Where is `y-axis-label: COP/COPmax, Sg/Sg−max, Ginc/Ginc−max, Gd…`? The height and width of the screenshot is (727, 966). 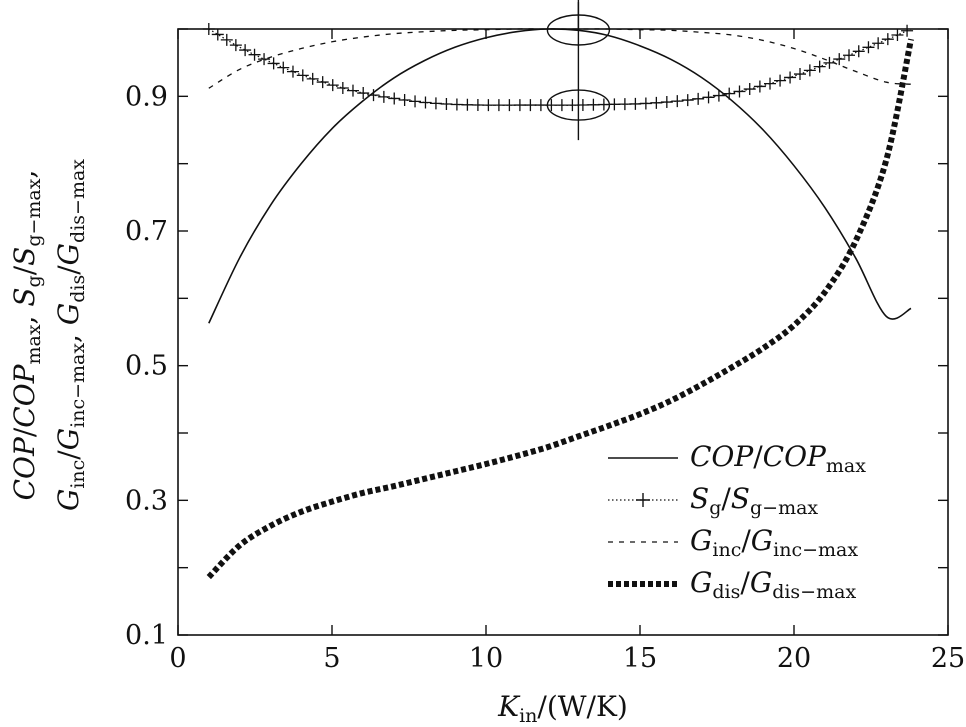
y-axis-label: COP/COPmax, Sg/Sg−max, Ginc/Ginc−max, Gd… is located at coordinates (48, 335).